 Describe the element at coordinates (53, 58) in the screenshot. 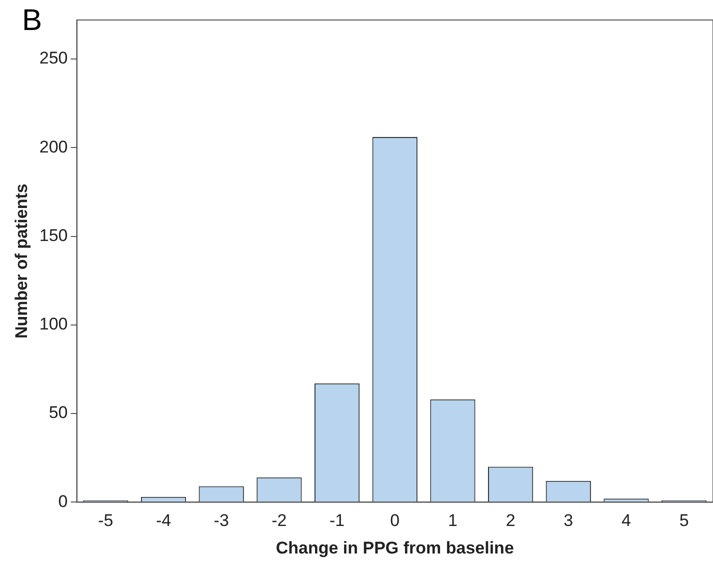

I see `y-tick-label: 250` at that location.